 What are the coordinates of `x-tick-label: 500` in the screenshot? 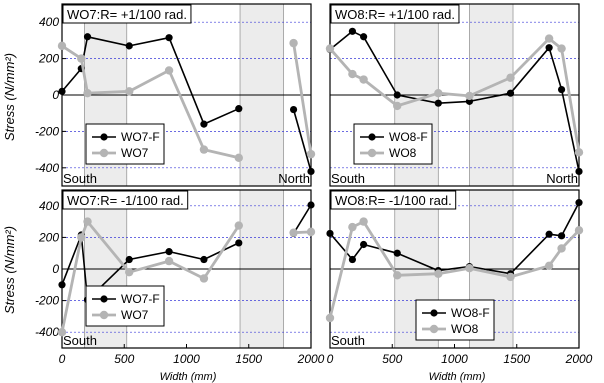 It's located at (392, 359).